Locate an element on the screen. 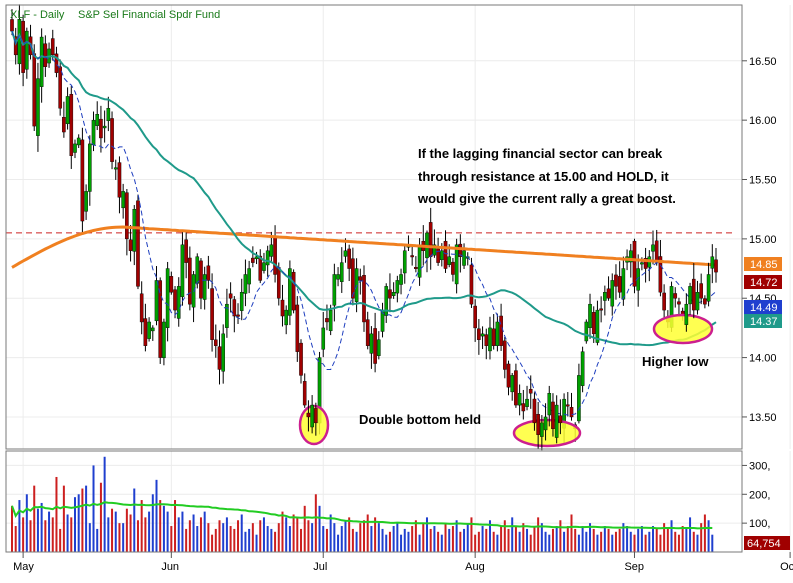  price-tags: 14.85 14.72 14.49 14.37 64,754 is located at coordinates (767, 403).